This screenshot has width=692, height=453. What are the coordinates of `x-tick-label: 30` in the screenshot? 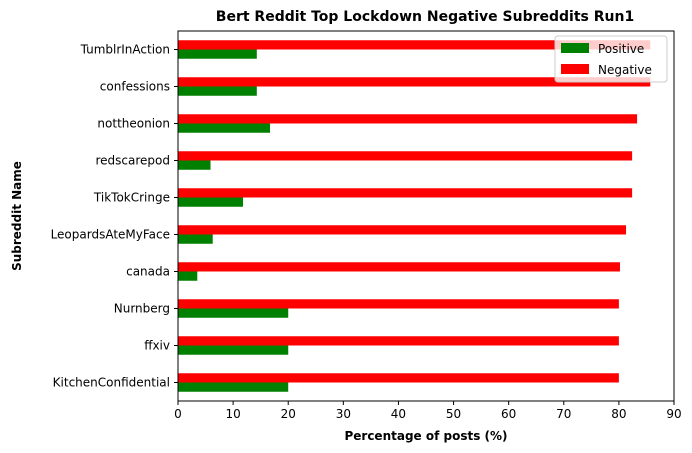 It's located at (343, 414).